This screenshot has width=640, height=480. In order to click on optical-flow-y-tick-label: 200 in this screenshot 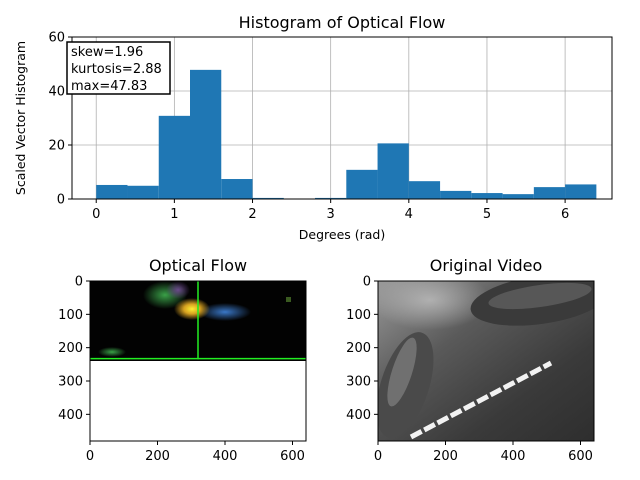, I will do `click(70, 348)`.